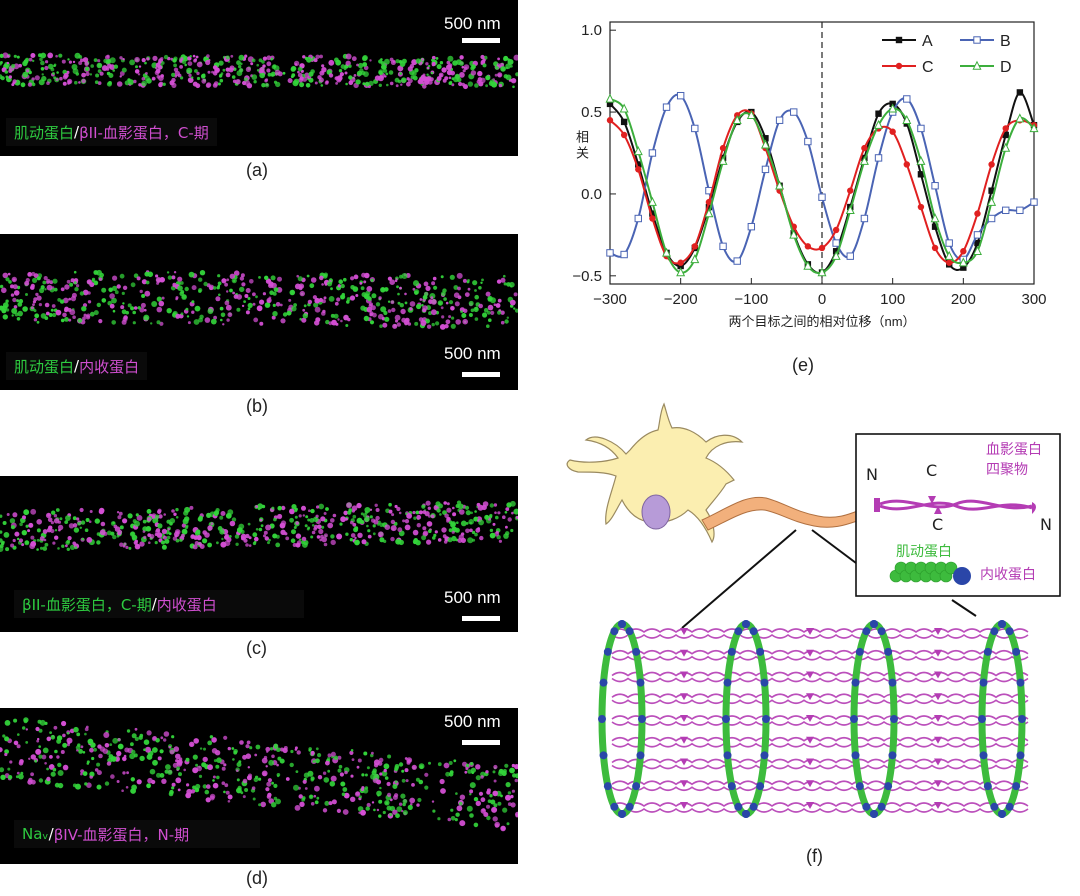 This screenshot has width=1080, height=896. I want to click on legend-label: A, so click(927, 41).